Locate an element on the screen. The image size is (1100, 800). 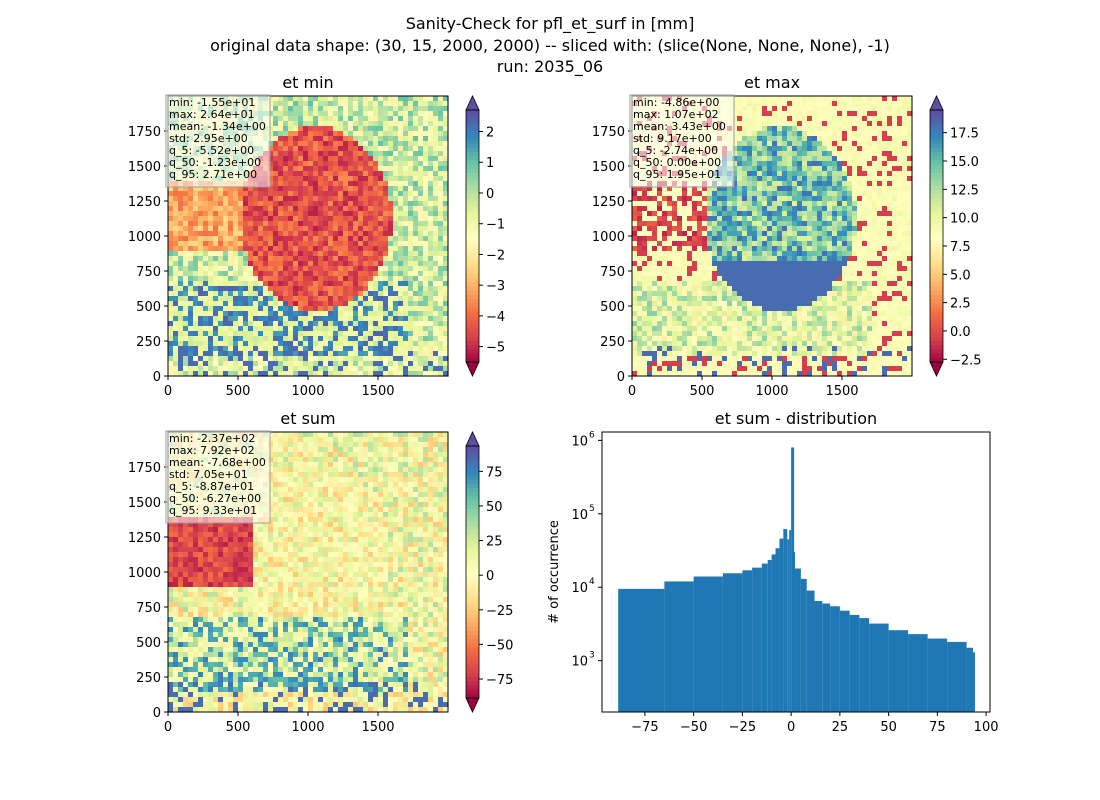
y-tick-label: 1250 is located at coordinates (144, 202).